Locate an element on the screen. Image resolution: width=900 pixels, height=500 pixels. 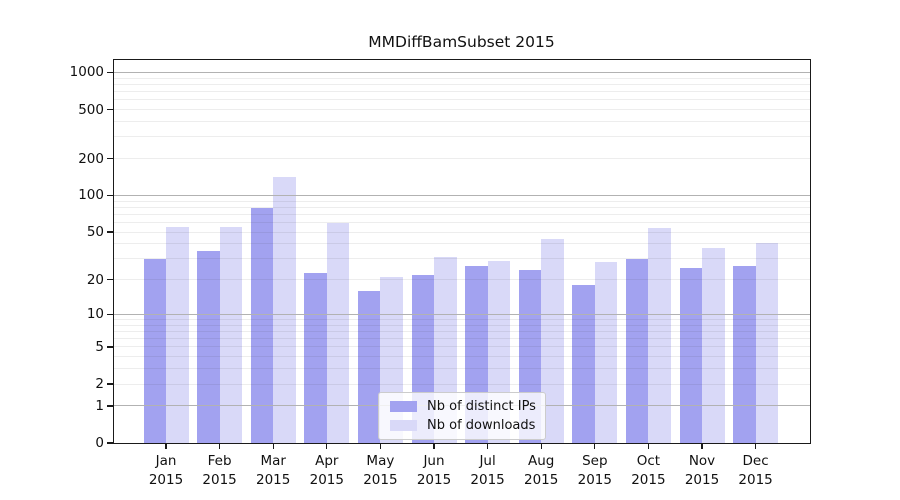
y-tick-label-1: 1 is located at coordinates (99, 405).